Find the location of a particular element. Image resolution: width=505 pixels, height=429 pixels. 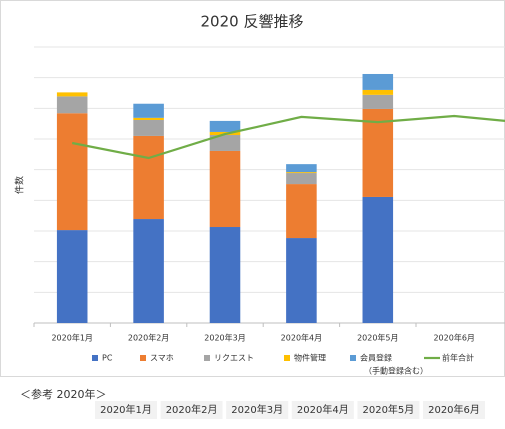

table-header: 2020年5月 is located at coordinates (388, 409).